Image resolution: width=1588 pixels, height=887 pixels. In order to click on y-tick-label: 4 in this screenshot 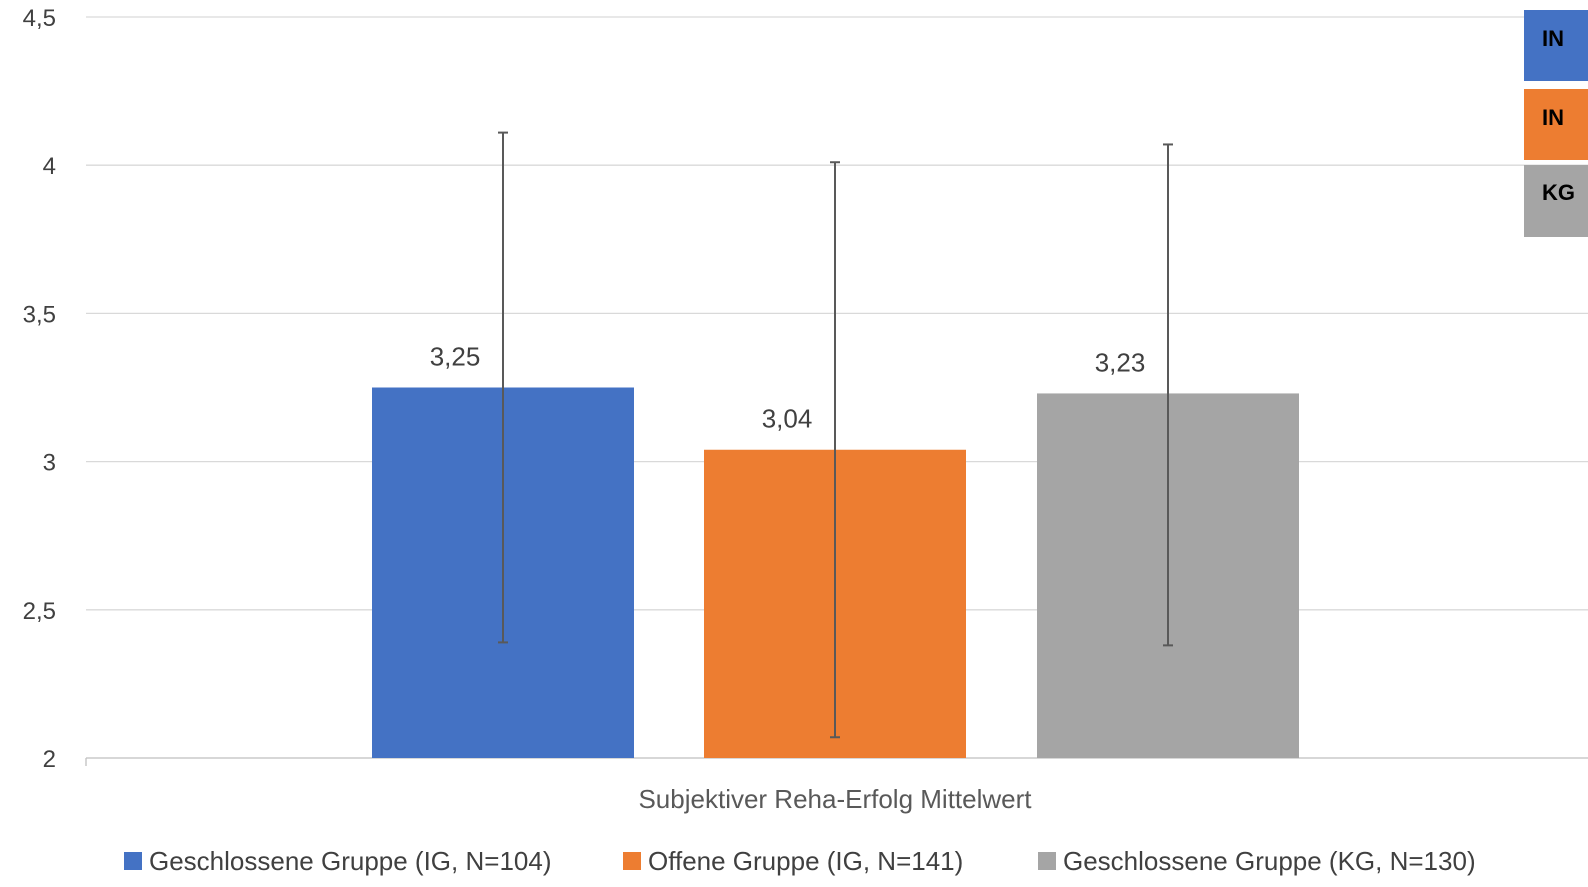, I will do `click(49, 166)`.